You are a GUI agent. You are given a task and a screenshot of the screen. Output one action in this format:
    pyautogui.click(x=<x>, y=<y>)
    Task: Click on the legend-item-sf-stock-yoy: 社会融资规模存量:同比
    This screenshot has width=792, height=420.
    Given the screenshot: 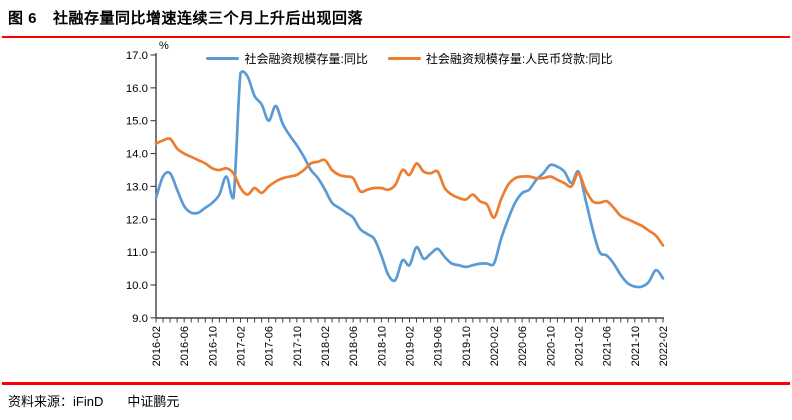 What is the action you would take?
    pyautogui.click(x=287, y=58)
    